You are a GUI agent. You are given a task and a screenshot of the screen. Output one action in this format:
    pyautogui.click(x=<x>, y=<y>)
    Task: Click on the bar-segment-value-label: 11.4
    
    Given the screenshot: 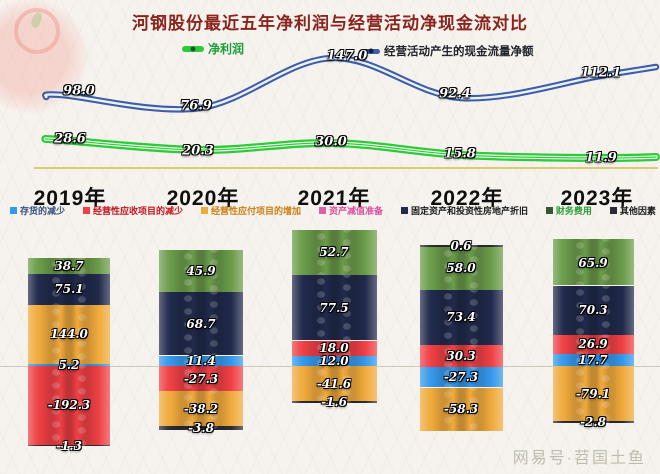 What is the action you would take?
    pyautogui.click(x=201, y=360)
    